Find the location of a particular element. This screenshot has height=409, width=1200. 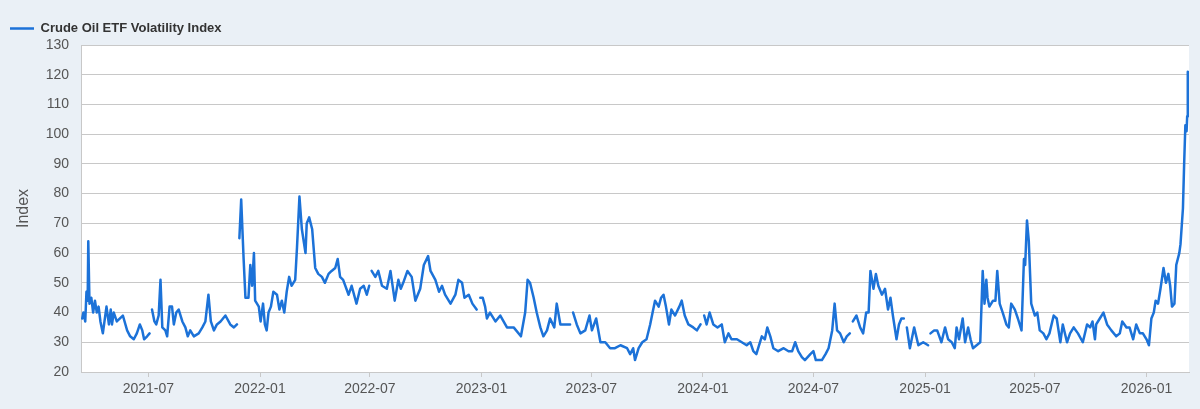

x-tick-label: 2025-07 is located at coordinates (1035, 388).